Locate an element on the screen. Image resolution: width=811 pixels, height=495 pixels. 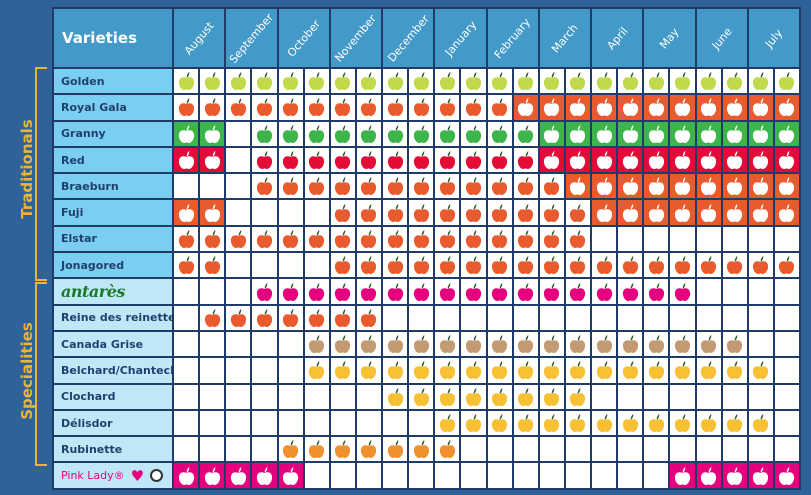
variety-label: Braeburn is located at coordinates (90, 186).